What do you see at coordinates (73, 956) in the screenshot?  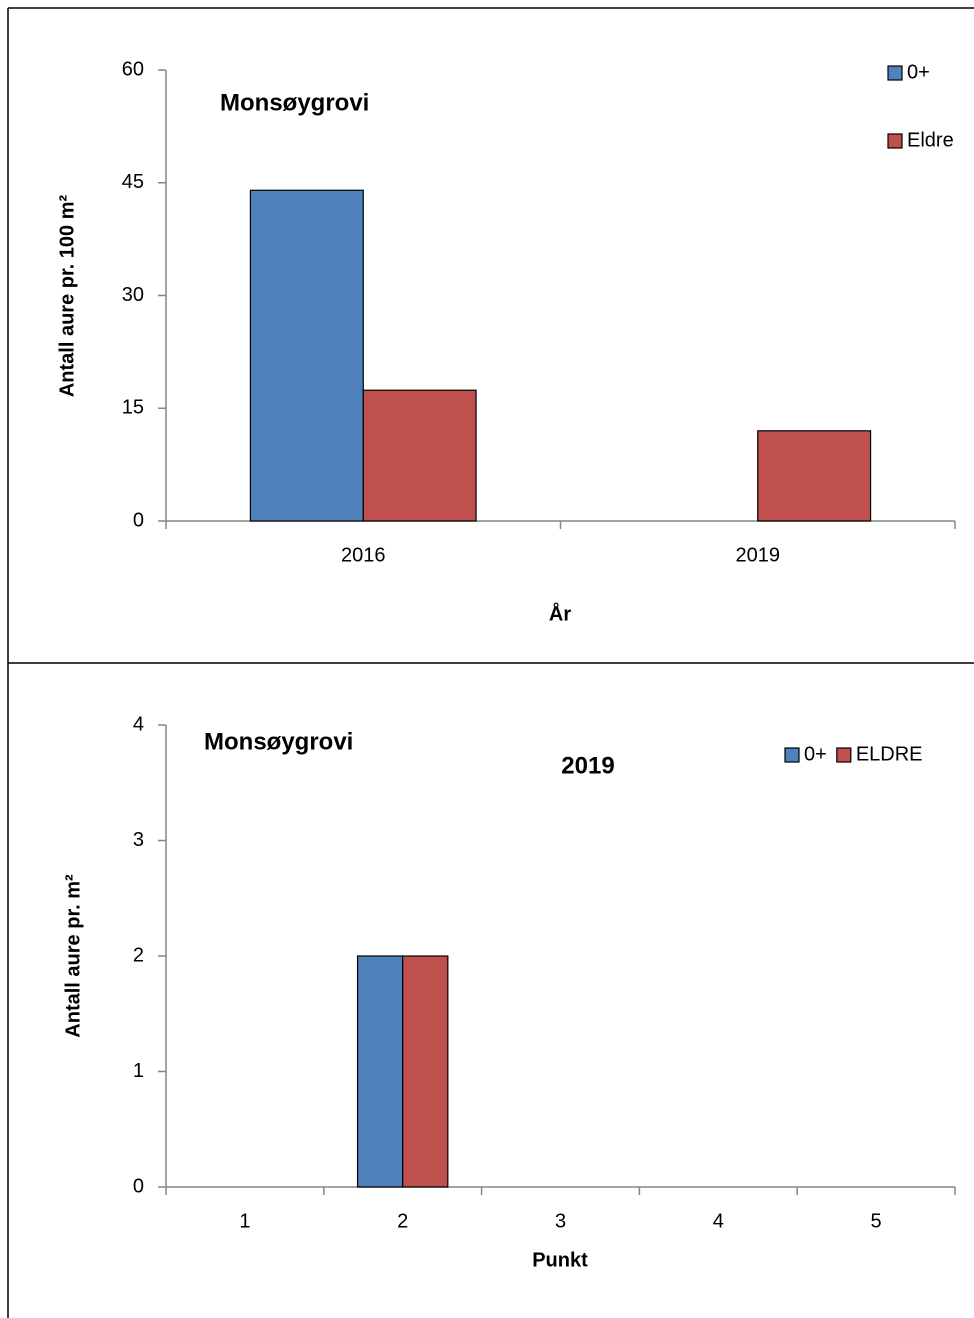 I see `y-axis-label: Antall aure pr. m²` at bounding box center [73, 956].